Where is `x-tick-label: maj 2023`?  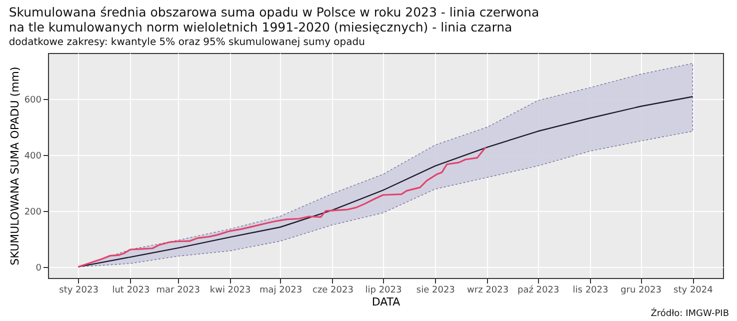 x-tick-label: maj 2023 is located at coordinates (281, 291).